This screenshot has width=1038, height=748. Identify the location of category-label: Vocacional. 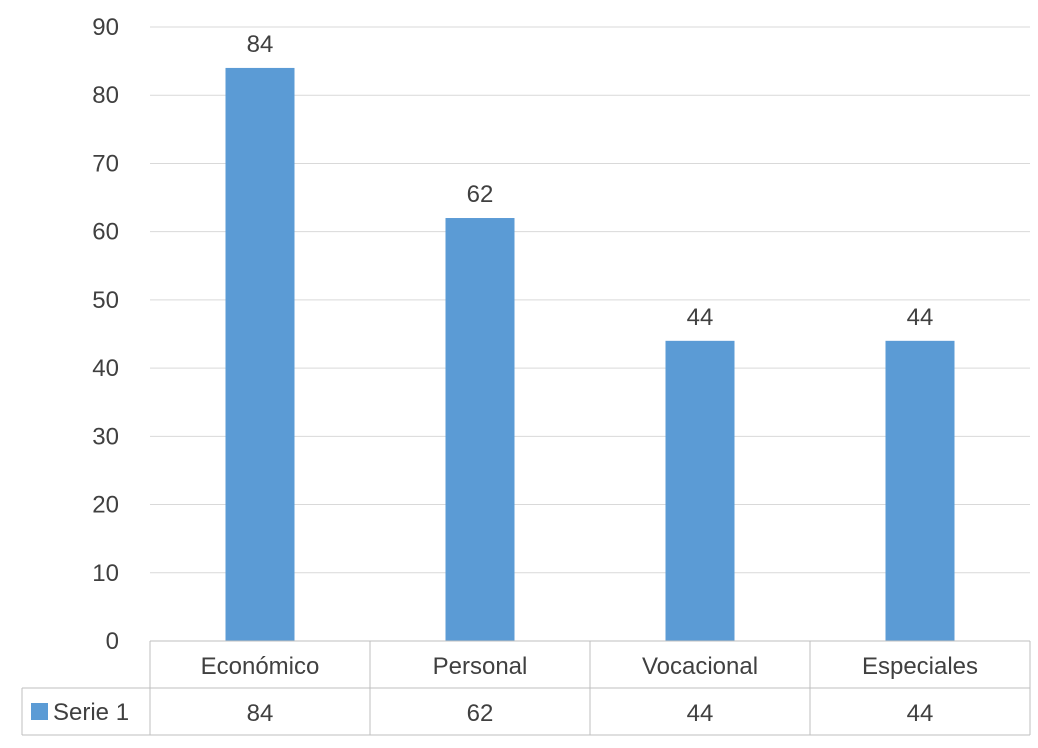
(700, 666).